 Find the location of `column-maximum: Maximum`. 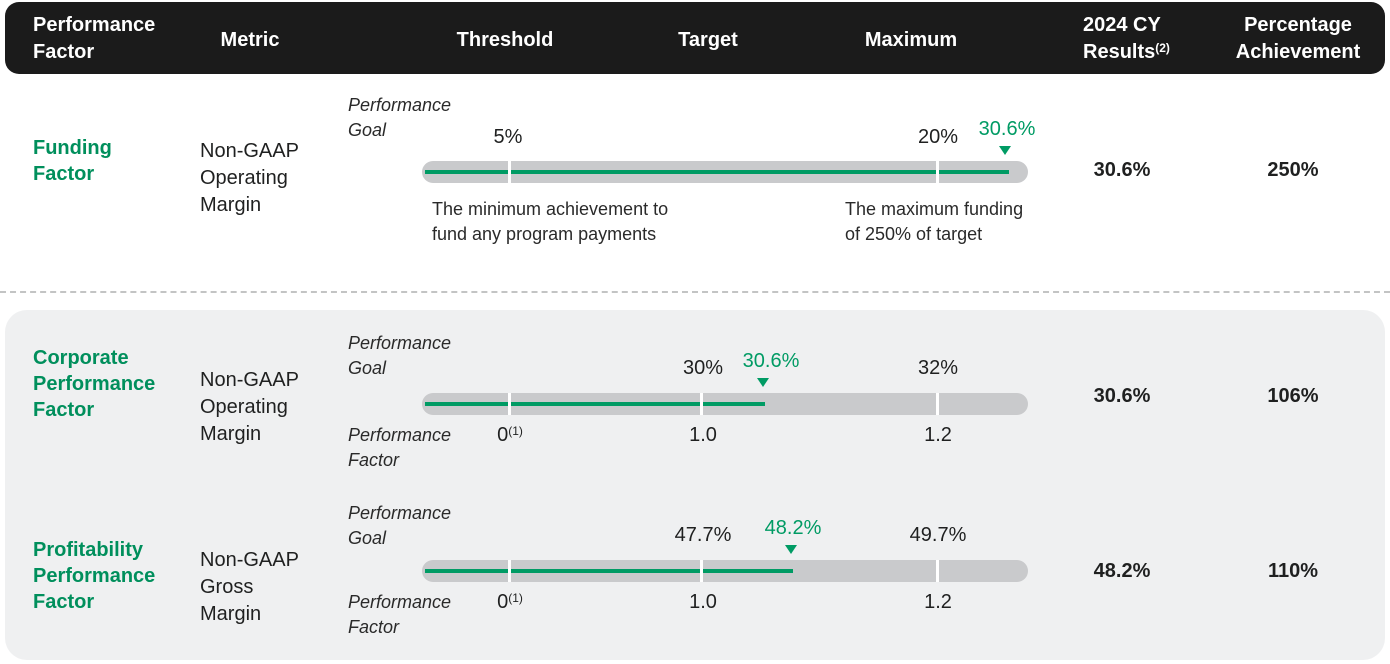

column-maximum: Maximum is located at coordinates (911, 40).